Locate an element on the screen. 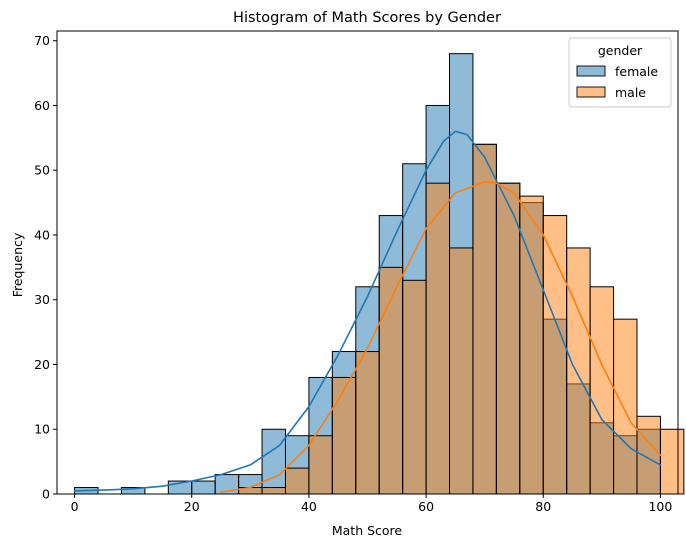  x-tick-label: 80 is located at coordinates (543, 506).